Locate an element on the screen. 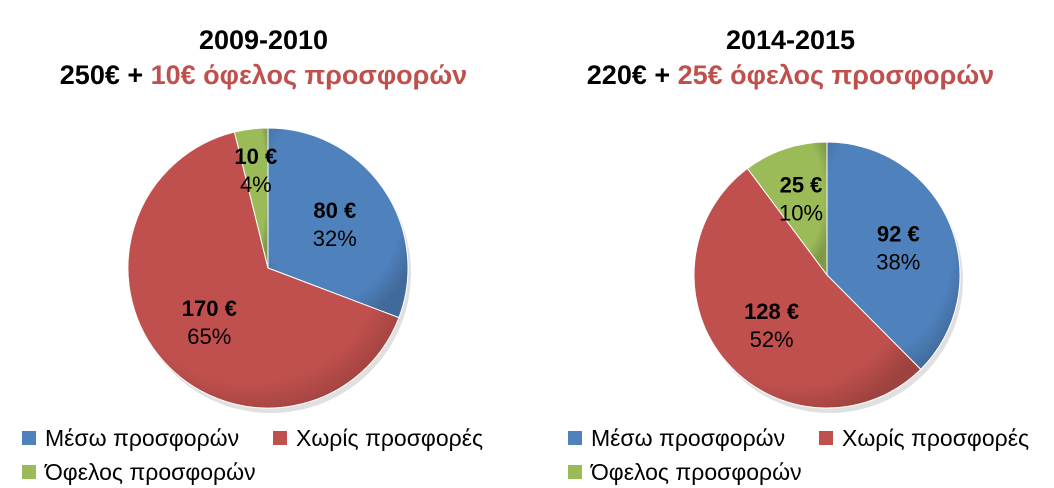 The height and width of the screenshot is (488, 1054). chart-subtitle: 220€ + 25€ όφελος προσφορών is located at coordinates (790, 75).